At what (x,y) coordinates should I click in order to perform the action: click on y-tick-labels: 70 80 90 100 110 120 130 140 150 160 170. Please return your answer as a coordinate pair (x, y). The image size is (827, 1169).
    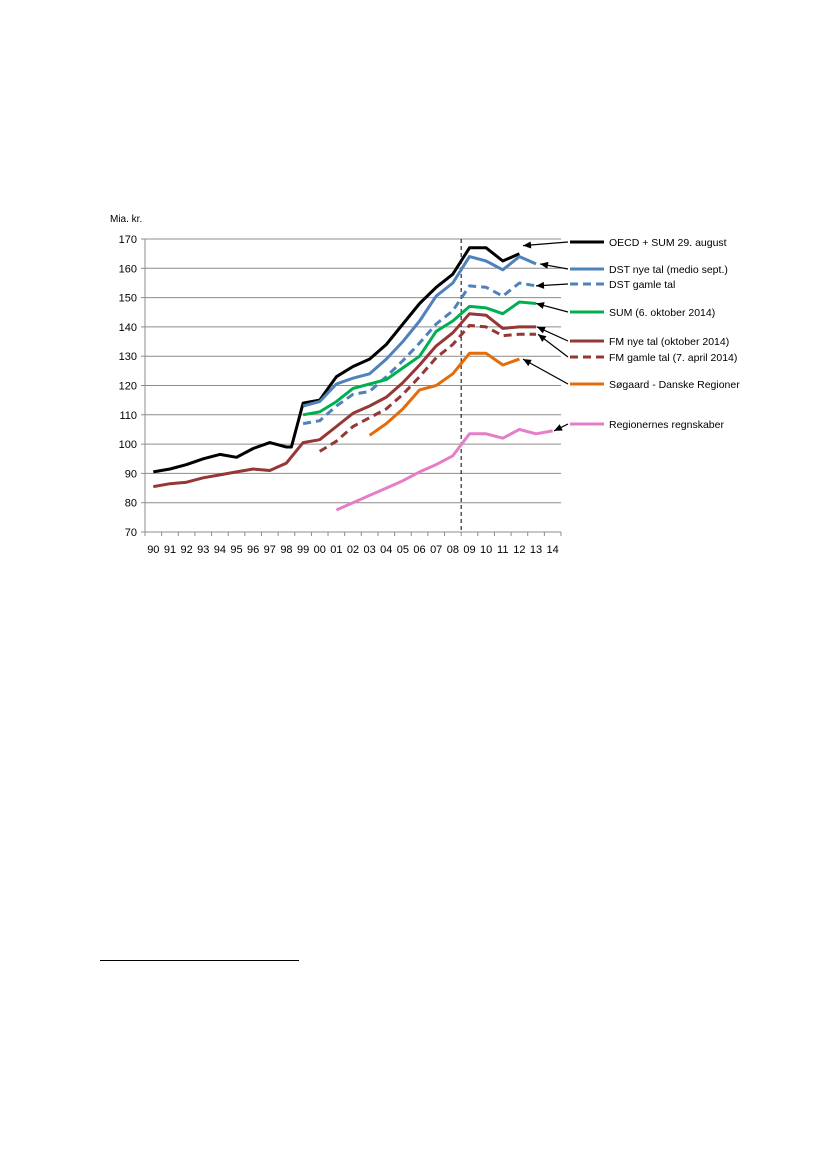
    Looking at the image, I should click on (128, 386).